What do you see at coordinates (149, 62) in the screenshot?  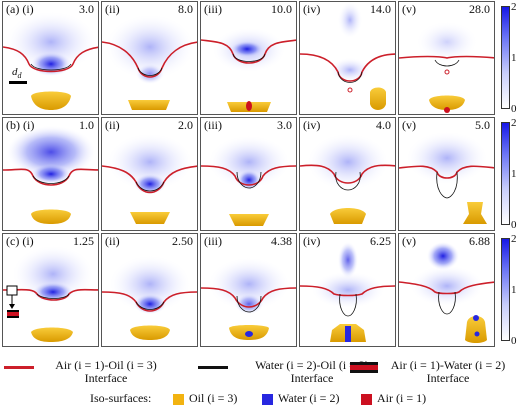 I see `flow-field-a-ii` at bounding box center [149, 62].